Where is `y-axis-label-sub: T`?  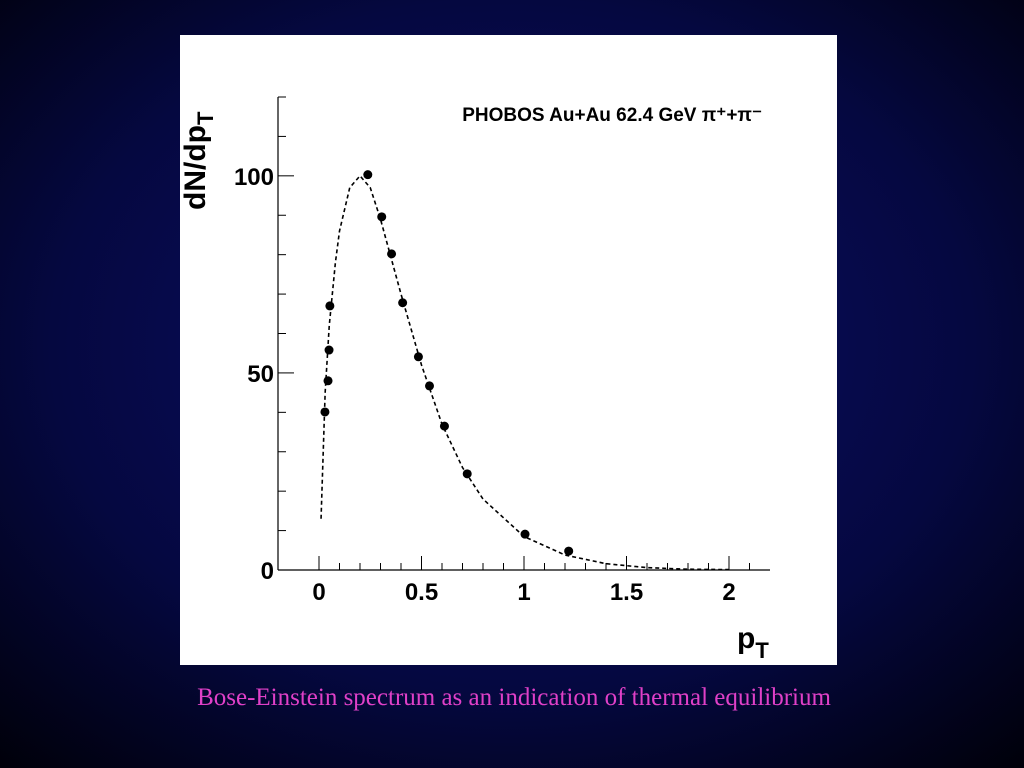
y-axis-label-sub: T is located at coordinates (205, 118).